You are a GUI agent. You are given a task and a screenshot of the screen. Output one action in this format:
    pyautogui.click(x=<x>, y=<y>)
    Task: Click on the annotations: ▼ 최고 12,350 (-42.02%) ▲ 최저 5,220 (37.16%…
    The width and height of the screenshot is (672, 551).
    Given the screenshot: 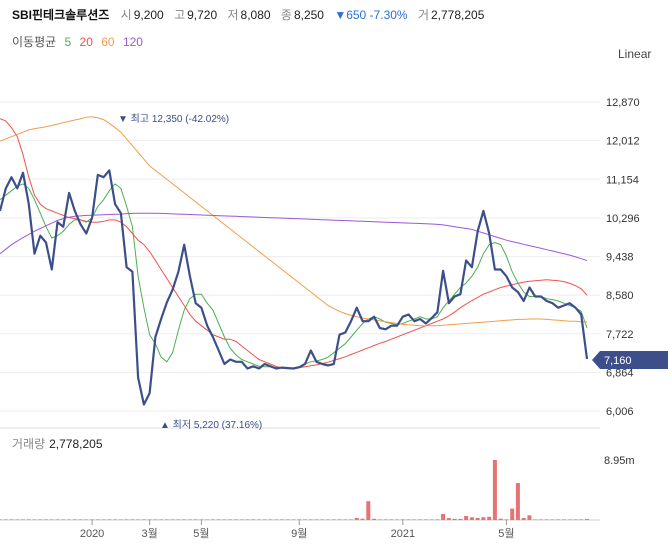 What is the action you would take?
    pyautogui.click(x=190, y=272)
    